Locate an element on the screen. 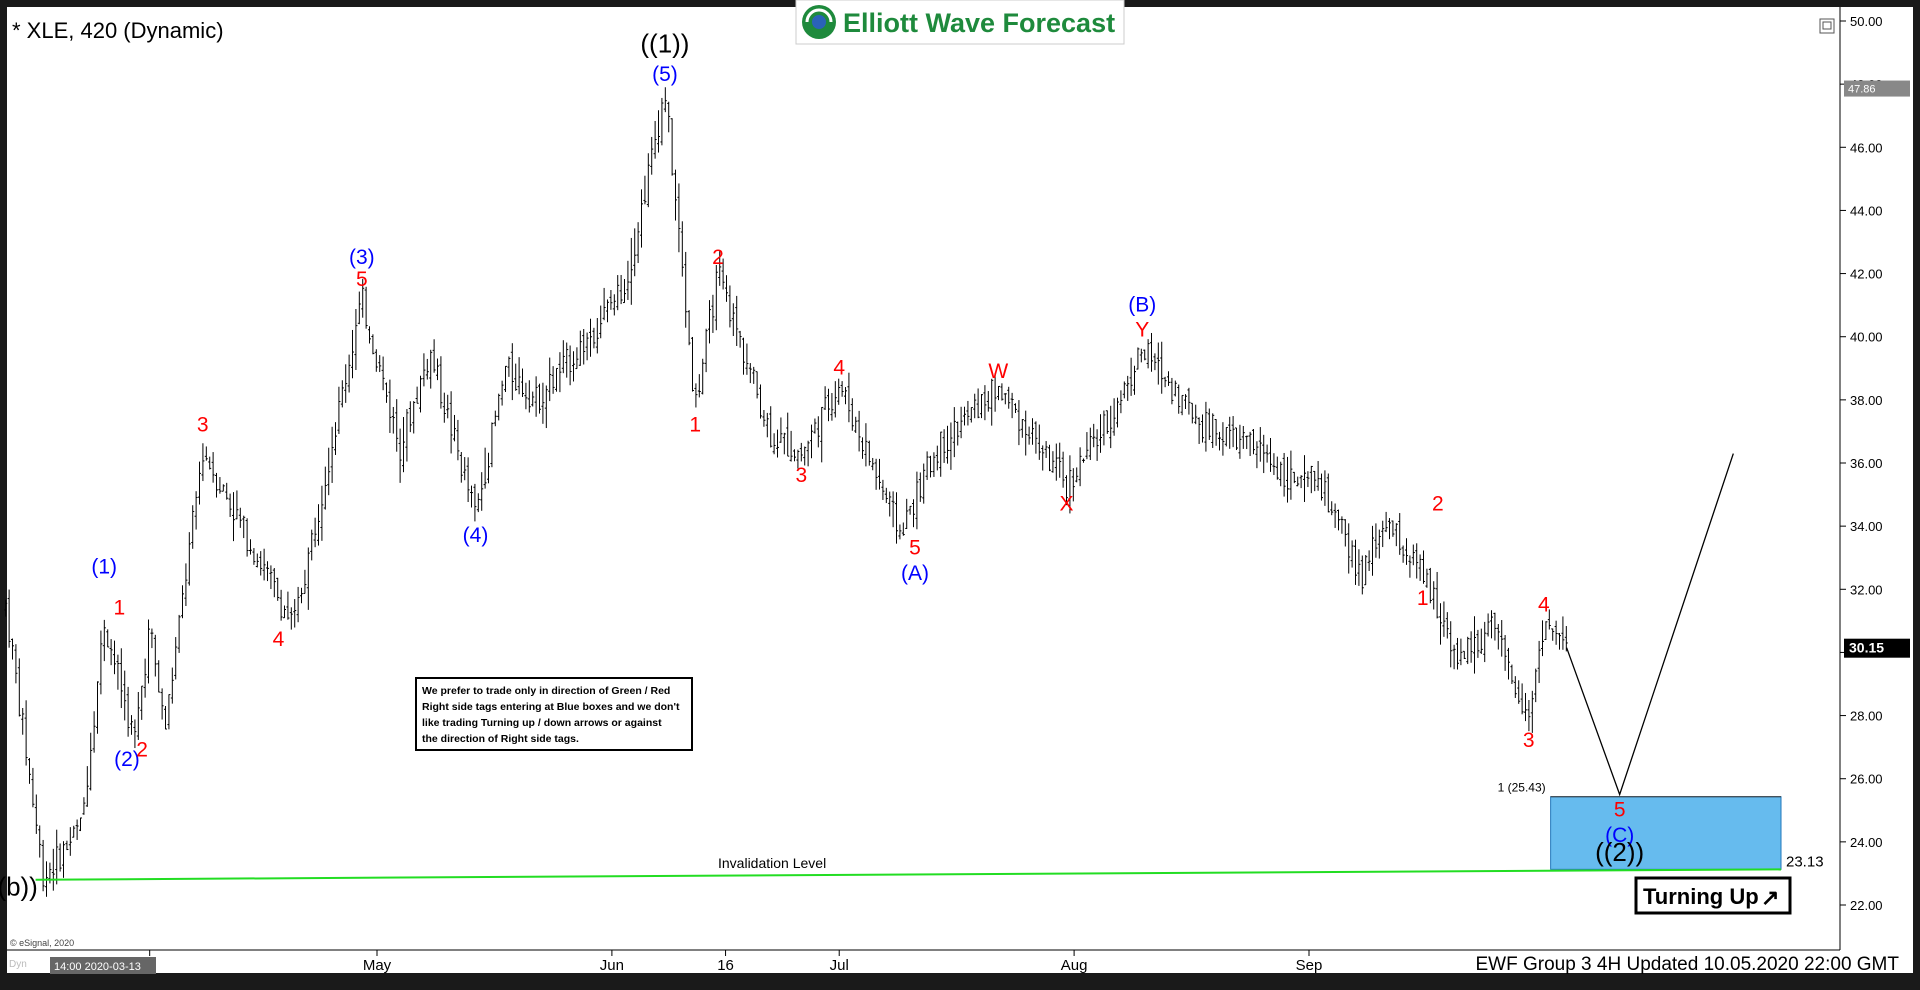 This screenshot has height=990, width=1920. turning-up-badge: Turning Up ↗ is located at coordinates (1713, 895).